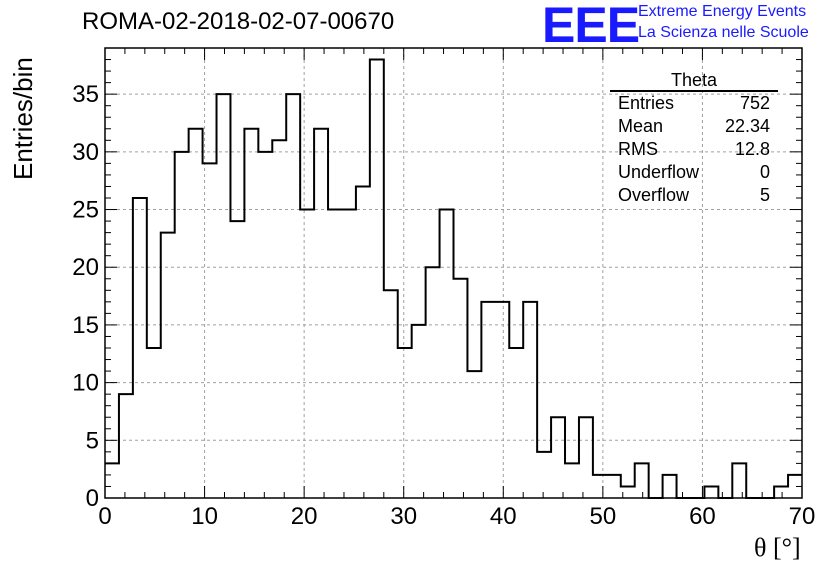  I want to click on stats-value: 22.34, so click(747, 126).